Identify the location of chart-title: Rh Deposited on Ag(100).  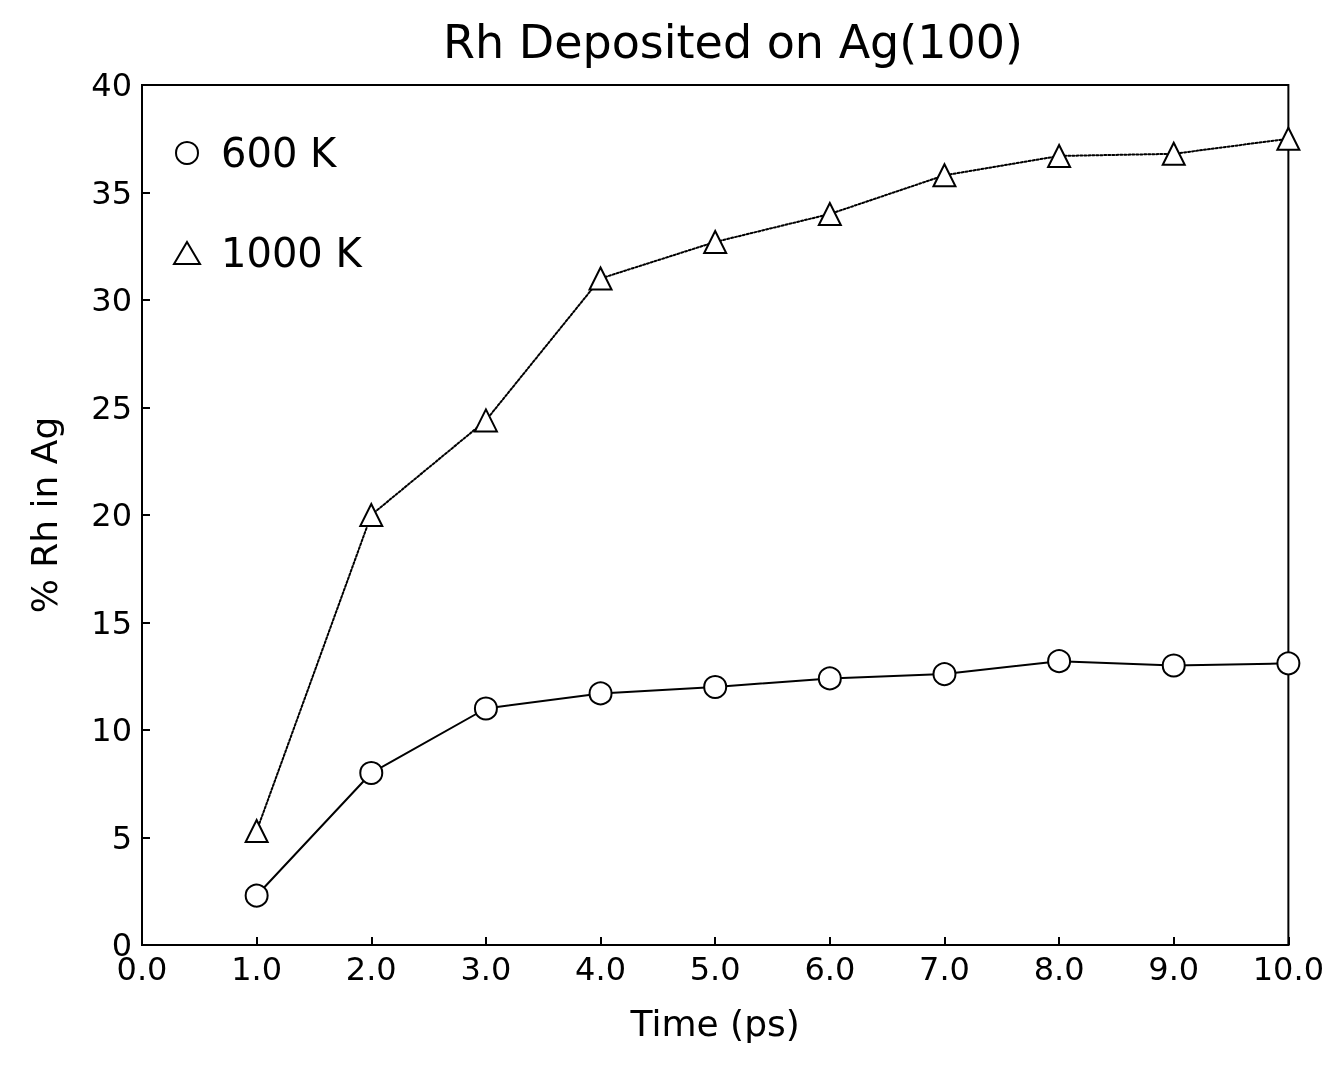
(733, 42).